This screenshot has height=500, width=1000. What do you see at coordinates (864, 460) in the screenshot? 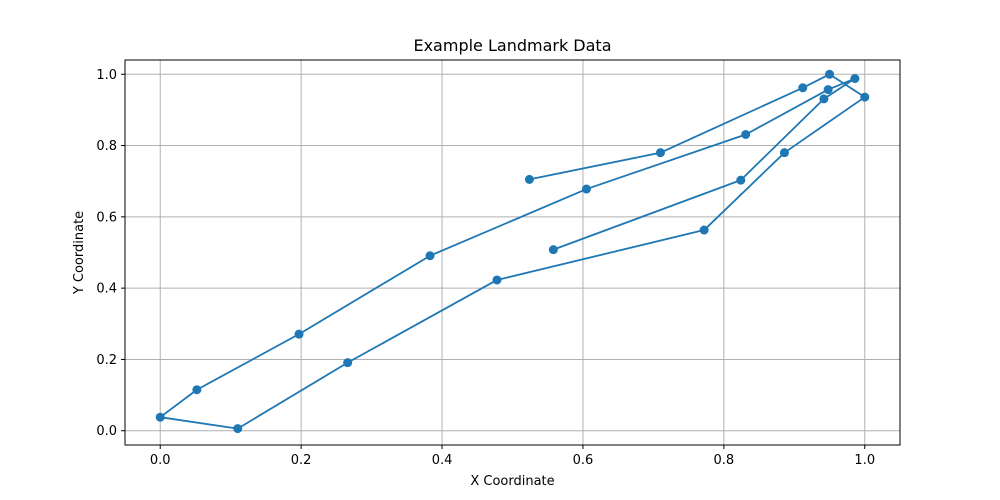
I see `x-tick-label: 1.0` at bounding box center [864, 460].